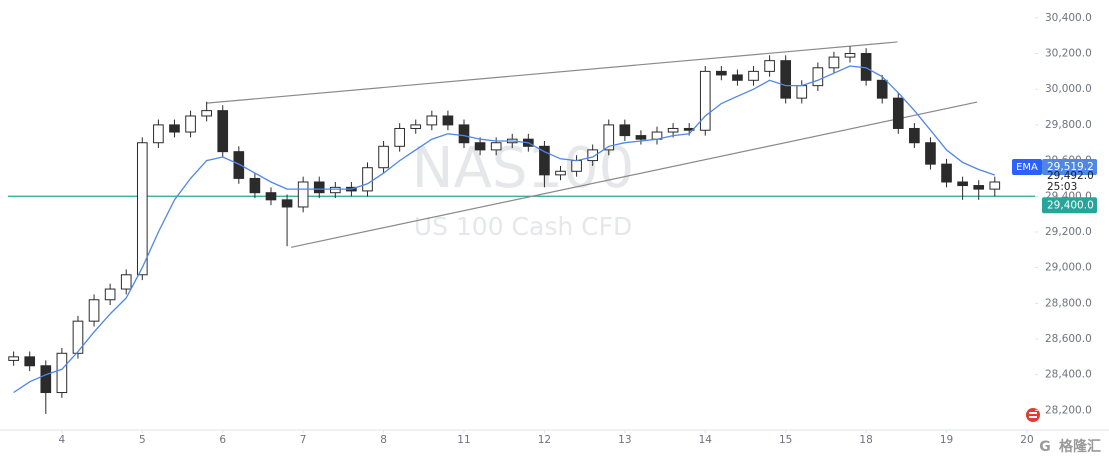 Image resolution: width=1109 pixels, height=462 pixels. I want to click on y-tick-label: 28,600.0, so click(1068, 339).